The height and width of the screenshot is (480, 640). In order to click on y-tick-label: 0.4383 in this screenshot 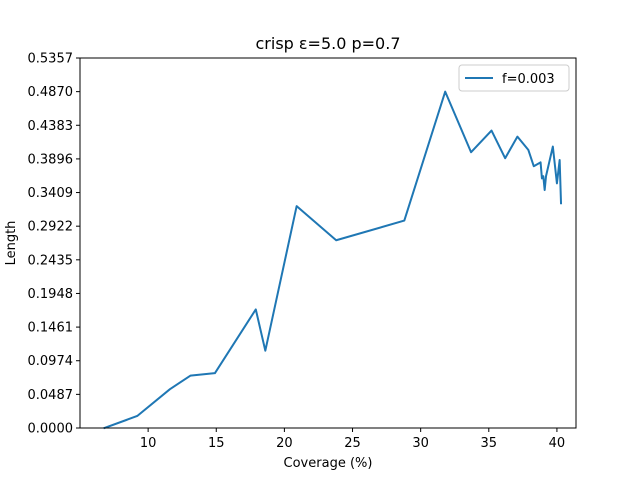, I will do `click(51, 126)`.